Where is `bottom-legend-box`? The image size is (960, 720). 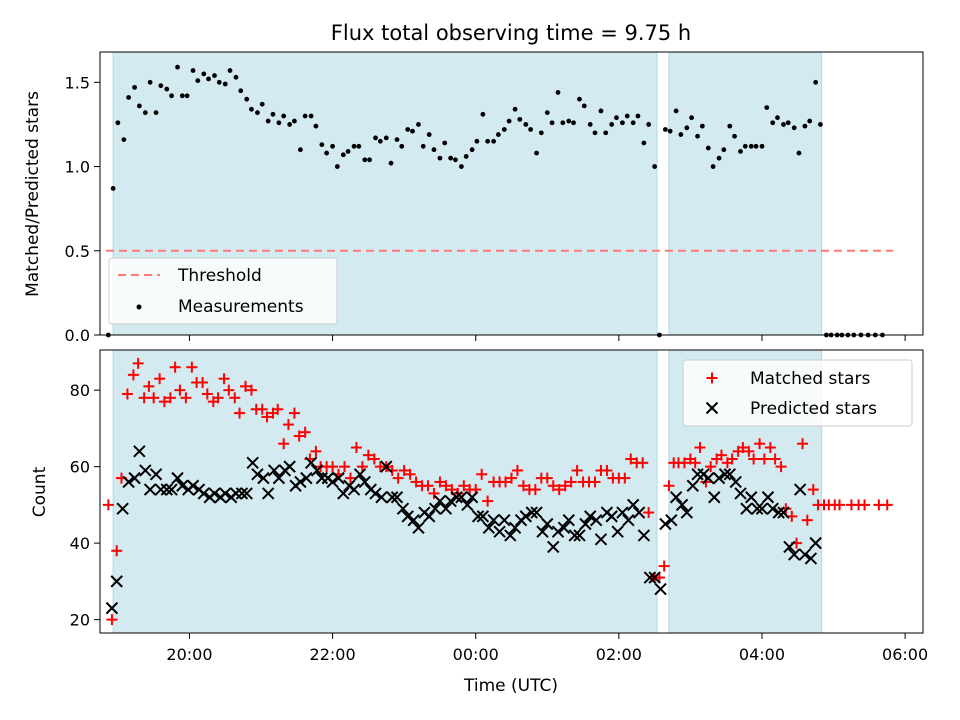 bottom-legend-box is located at coordinates (797, 393).